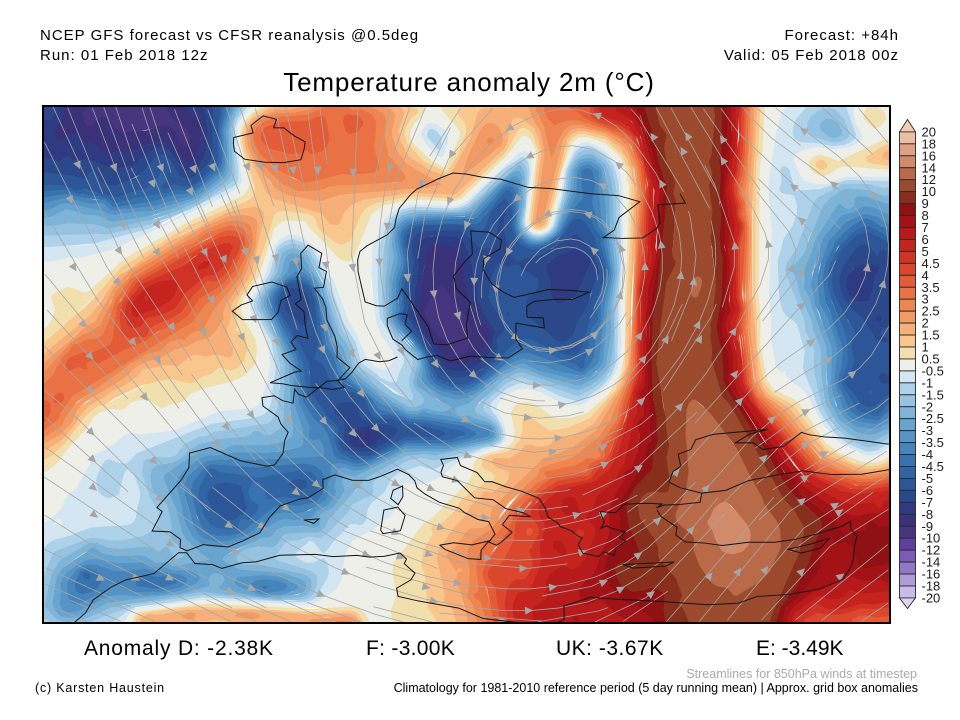 The image size is (960, 720). Describe the element at coordinates (931, 574) in the screenshot. I see `svg-text: -16` at that location.